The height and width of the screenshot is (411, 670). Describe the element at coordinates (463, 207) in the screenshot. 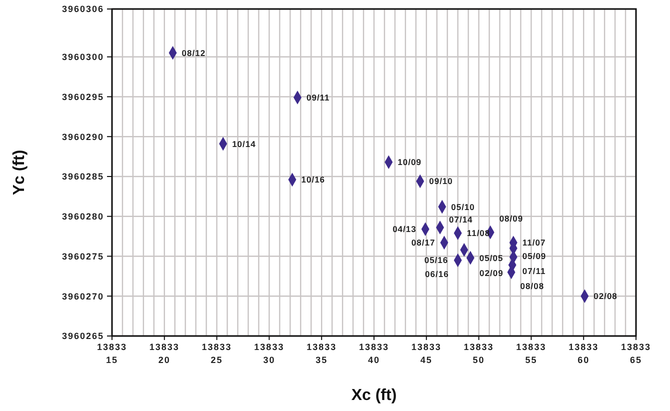

I see `annotation: 05/10` at that location.